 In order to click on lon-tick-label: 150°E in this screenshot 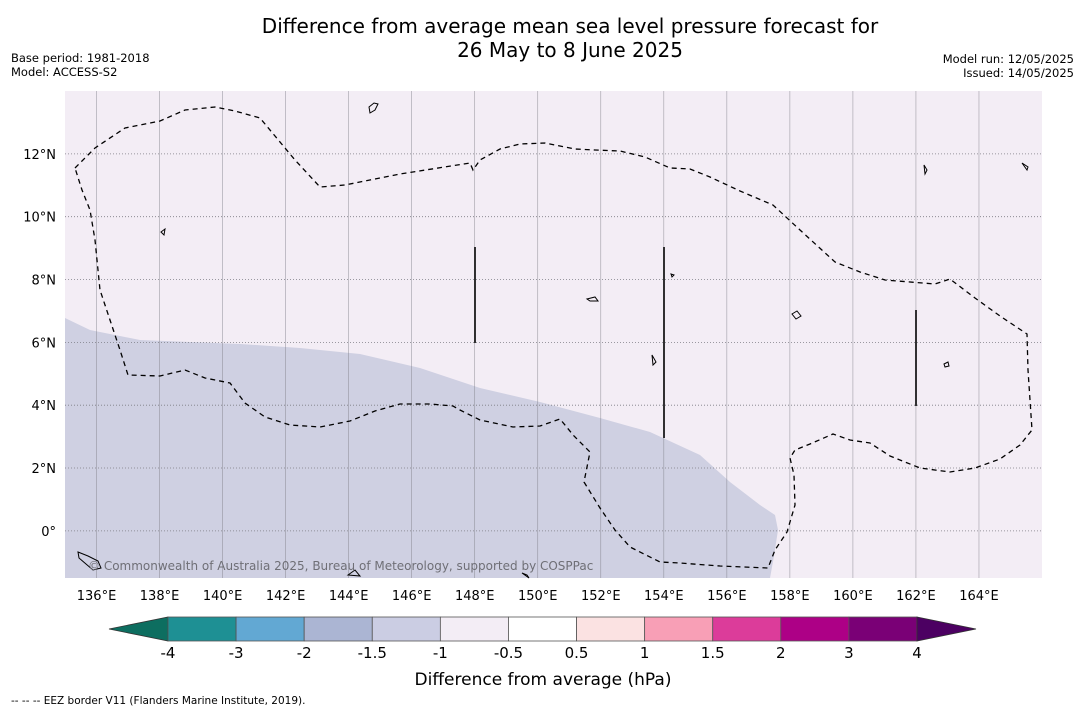, I will do `click(538, 596)`.